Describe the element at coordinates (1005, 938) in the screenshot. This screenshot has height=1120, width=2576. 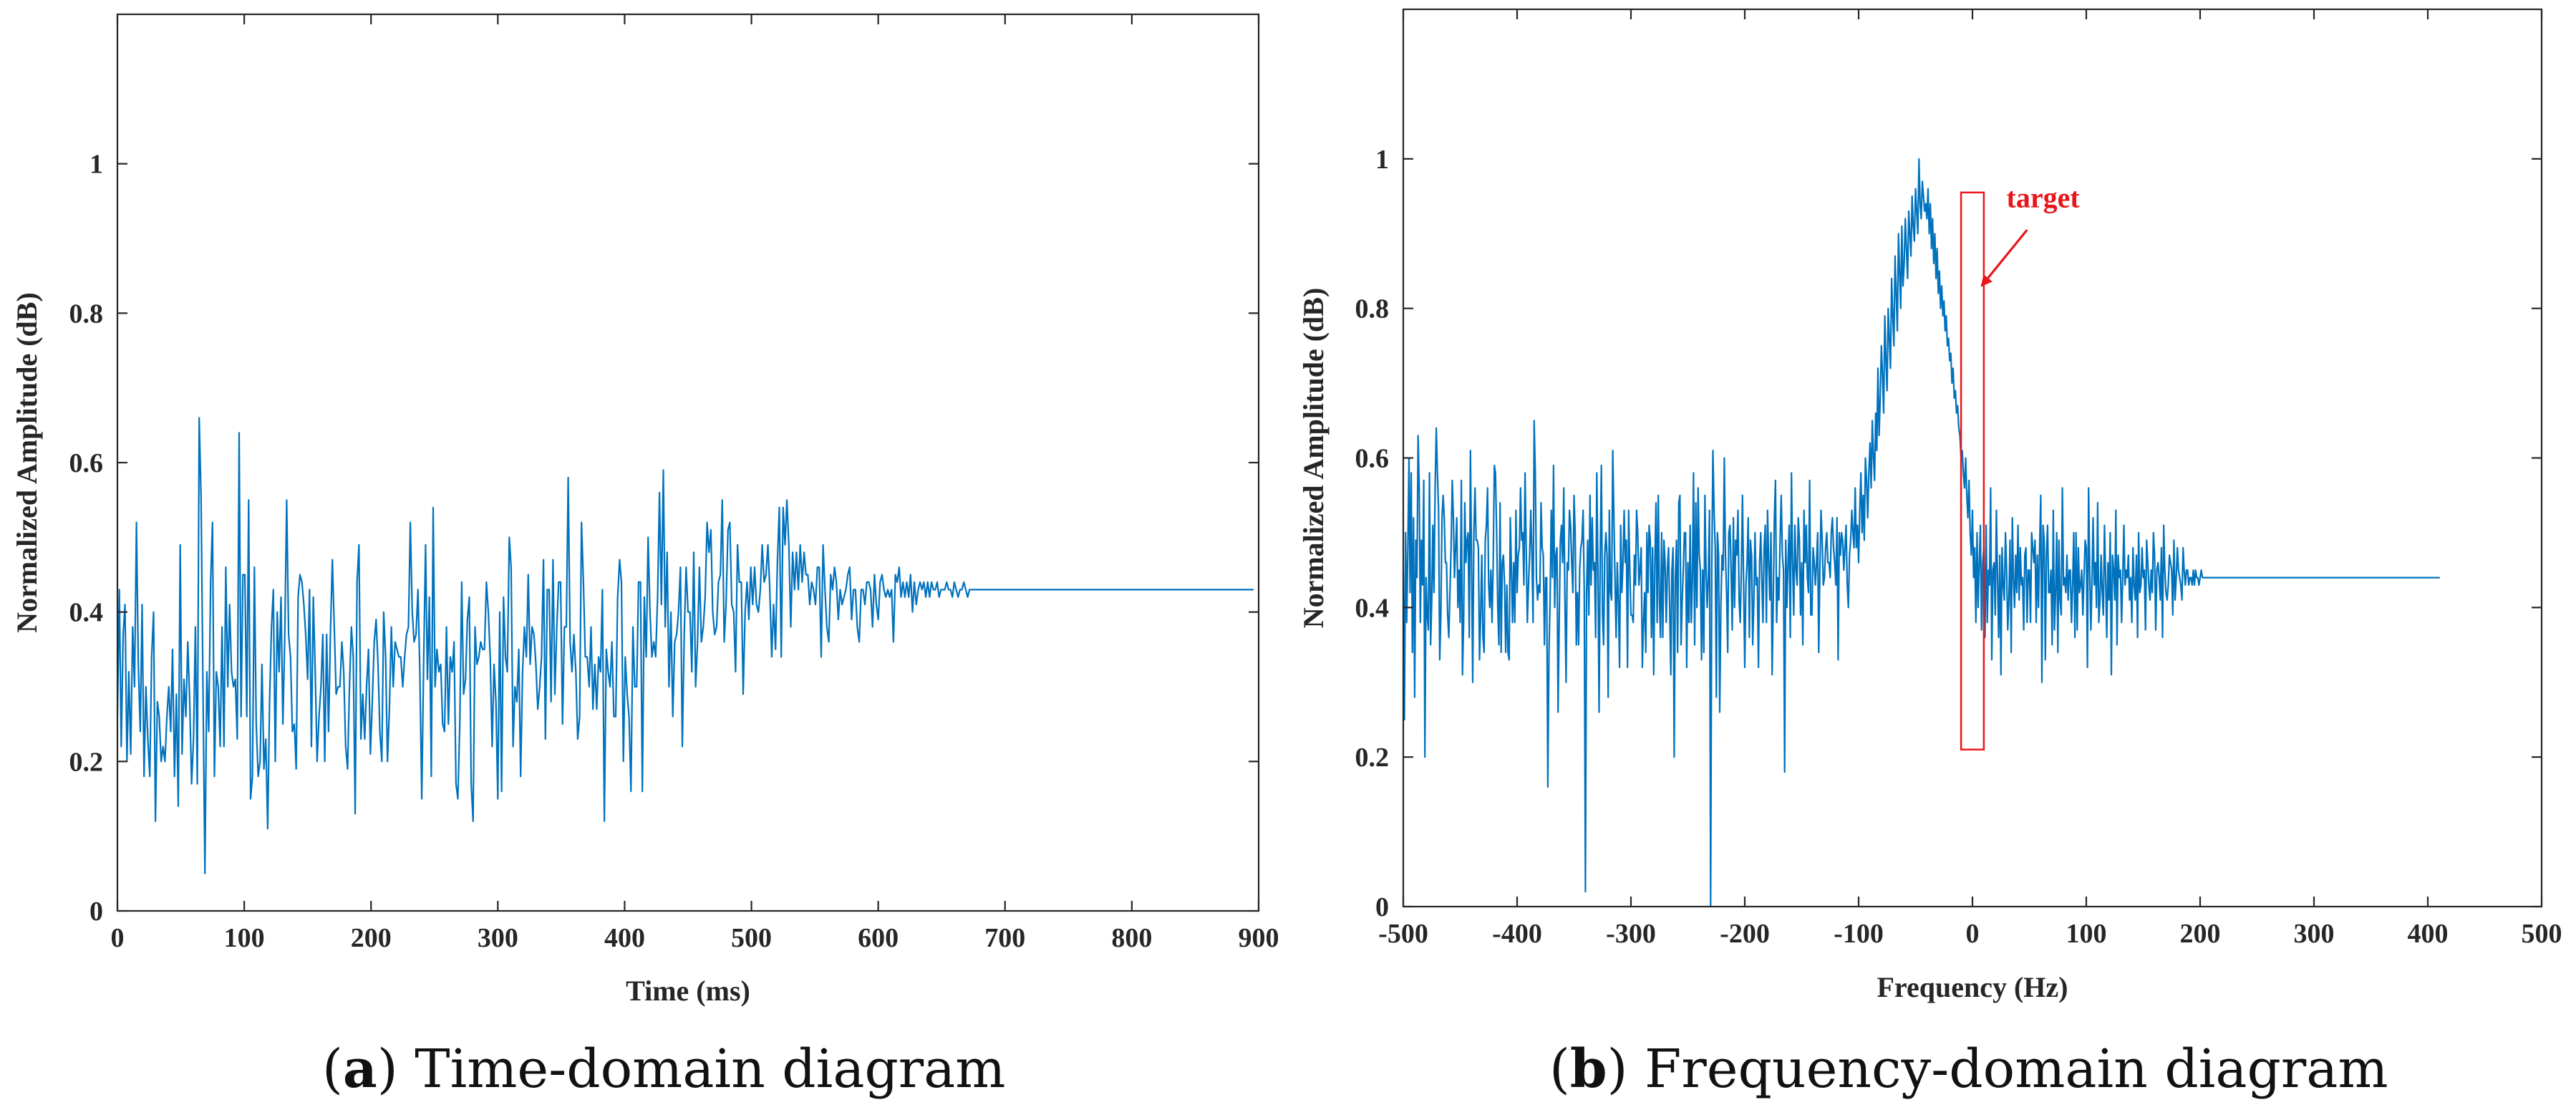
I see `x-tick-label: 700` at that location.